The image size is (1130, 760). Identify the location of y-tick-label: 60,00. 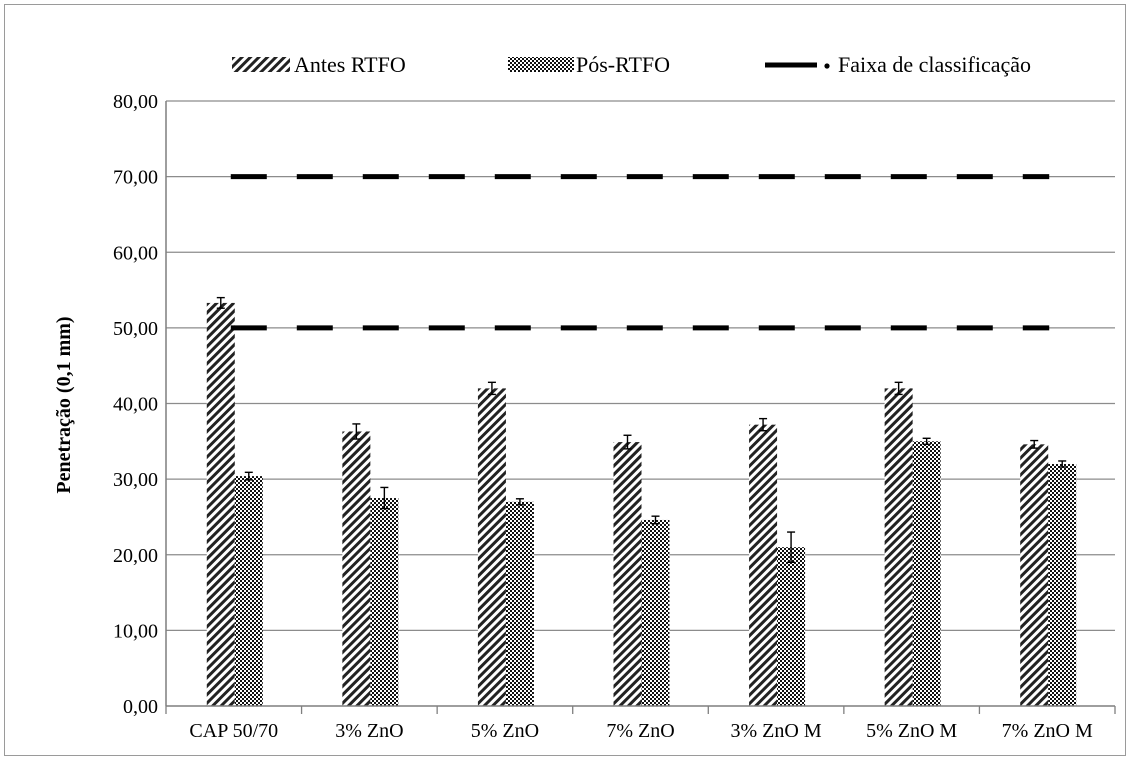
(135, 253).